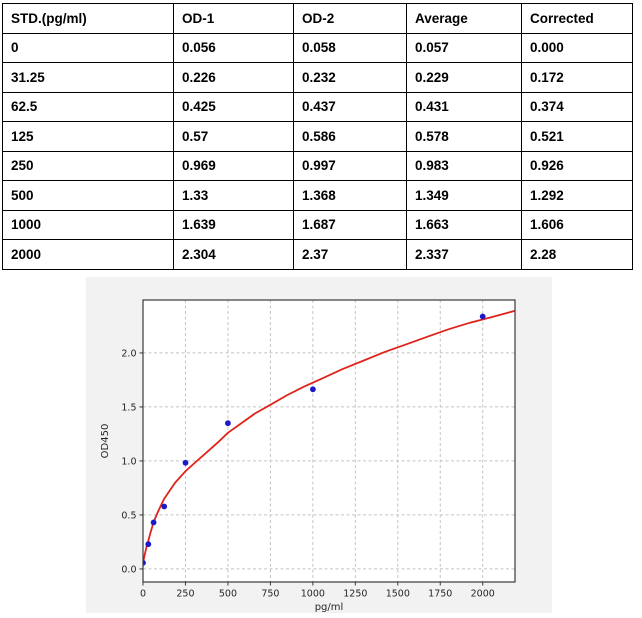 The width and height of the screenshot is (642, 618). What do you see at coordinates (233, 106) in the screenshot?
I see `table-cell: 0.425` at bounding box center [233, 106].